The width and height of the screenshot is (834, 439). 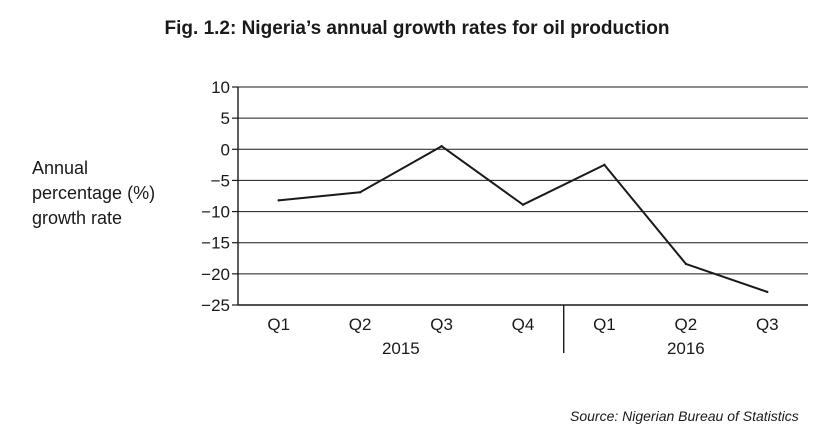 What do you see at coordinates (215, 196) in the screenshot?
I see `y-tick-labels: 10 5 0 −5 −10 −15 −20 −25` at bounding box center [215, 196].